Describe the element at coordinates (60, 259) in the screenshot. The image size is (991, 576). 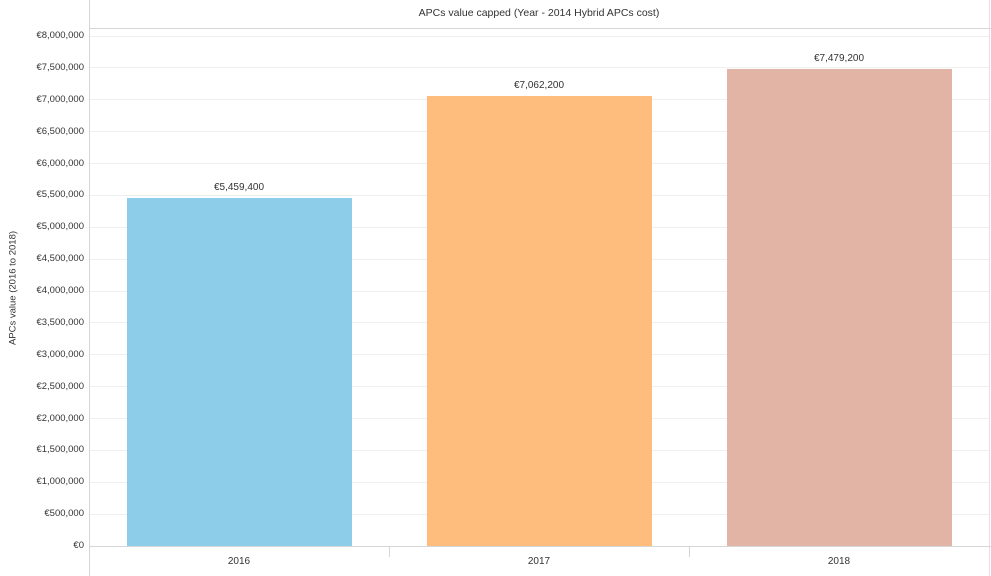
I see `y-tick-label: €4,500,000` at that location.